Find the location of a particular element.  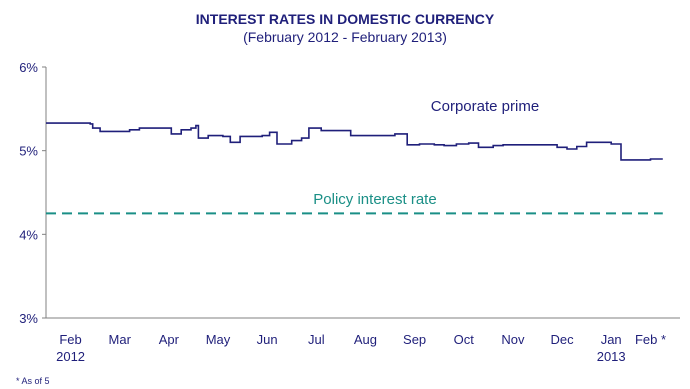

x-tick-label: Jan is located at coordinates (611, 339).